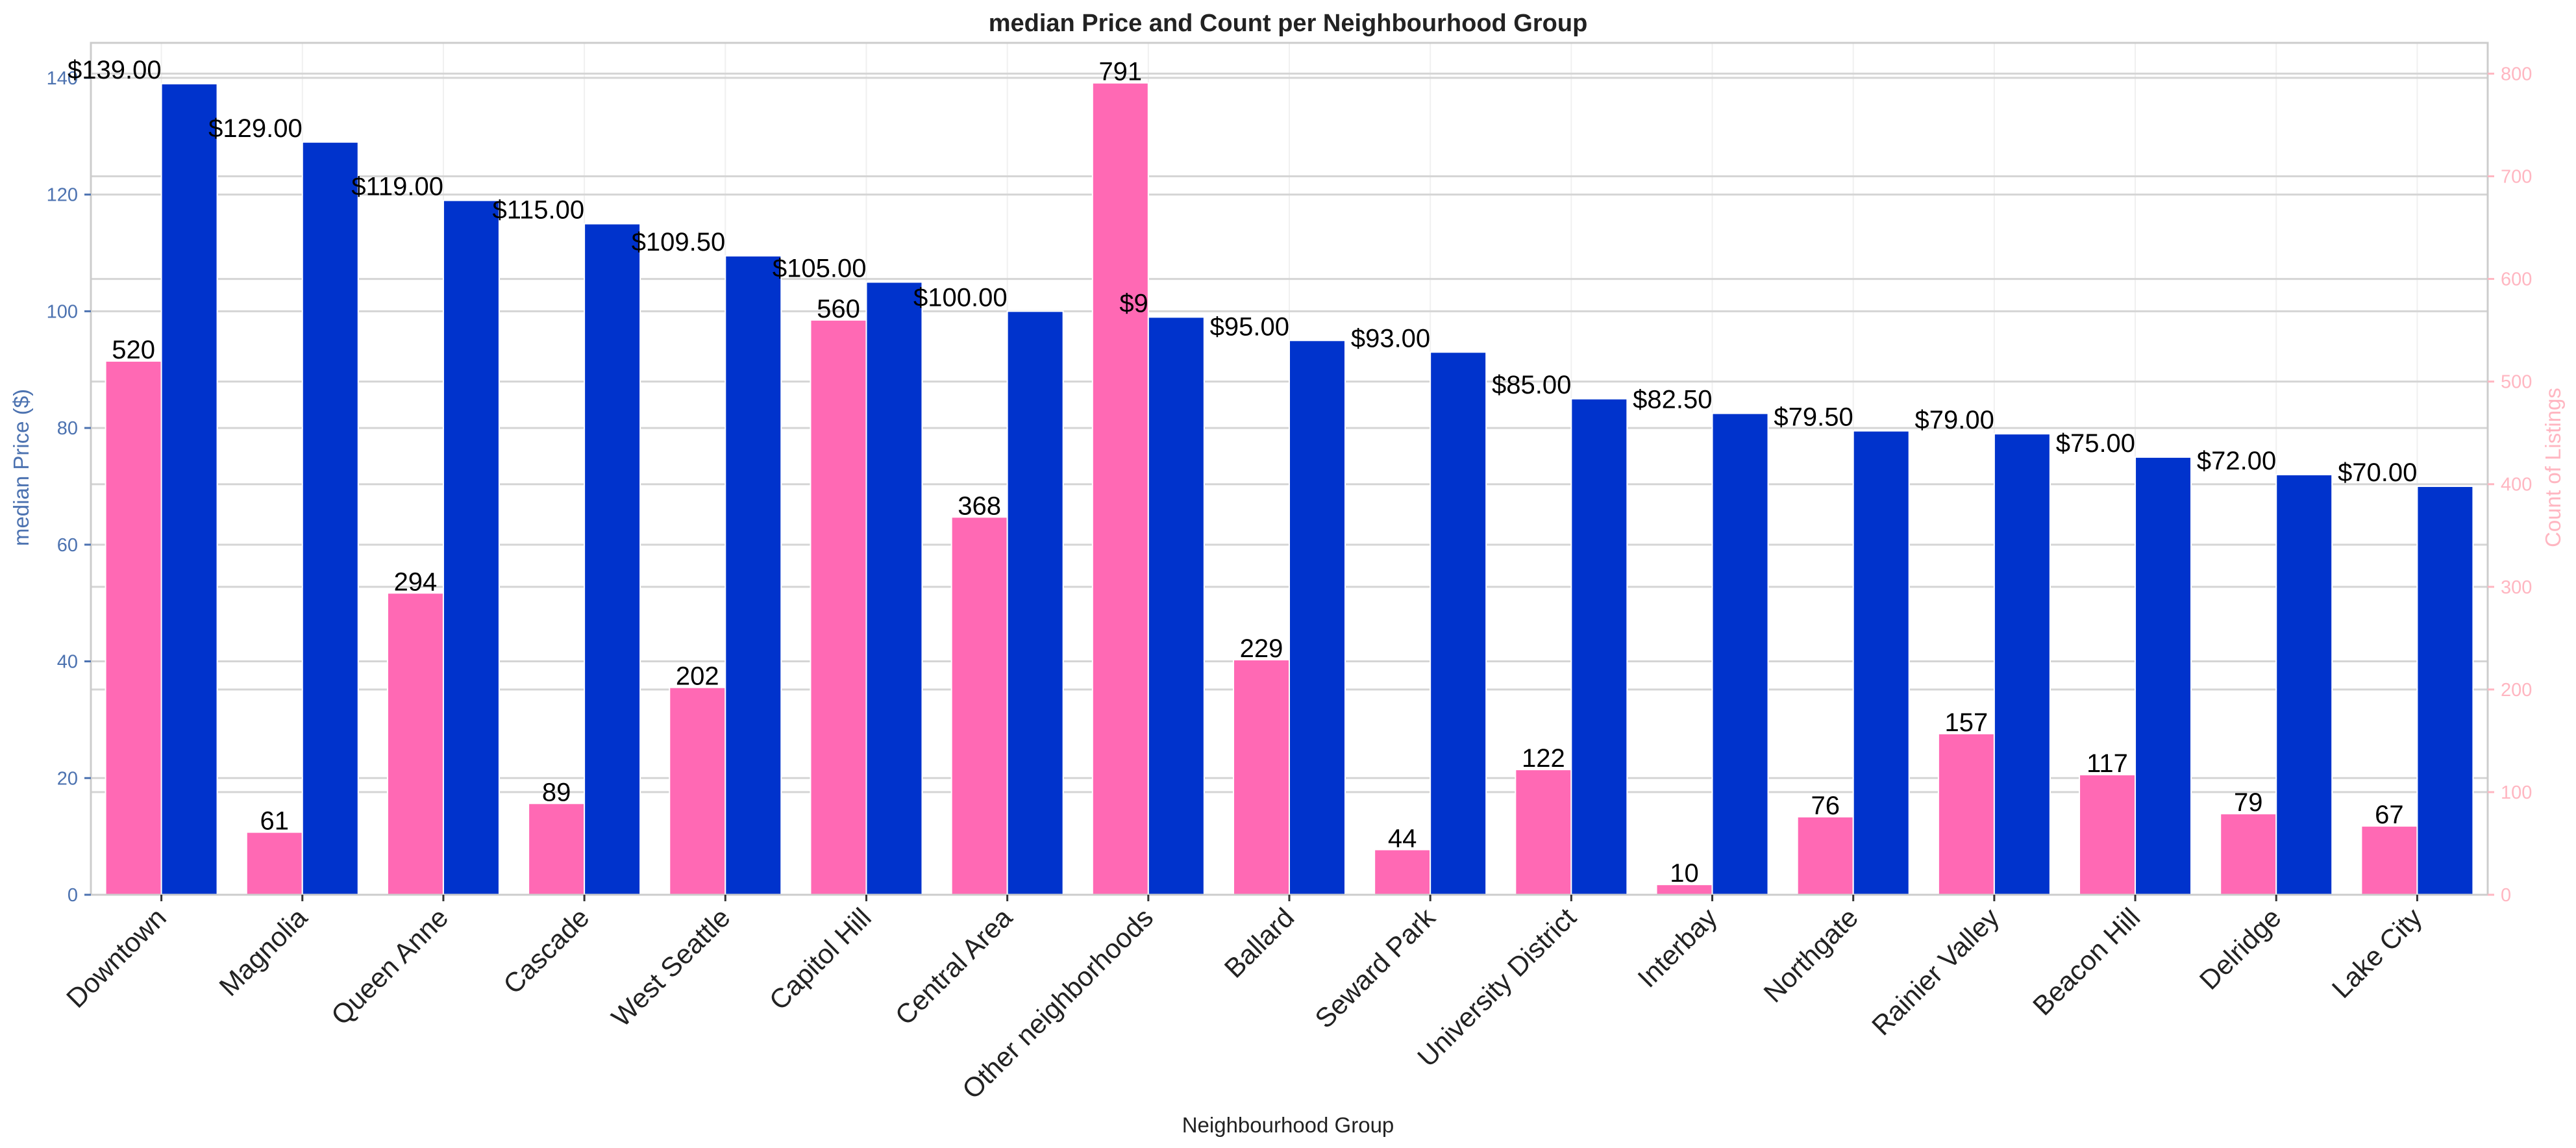  I want to click on y-tick-label-left: 60, so click(67, 545).